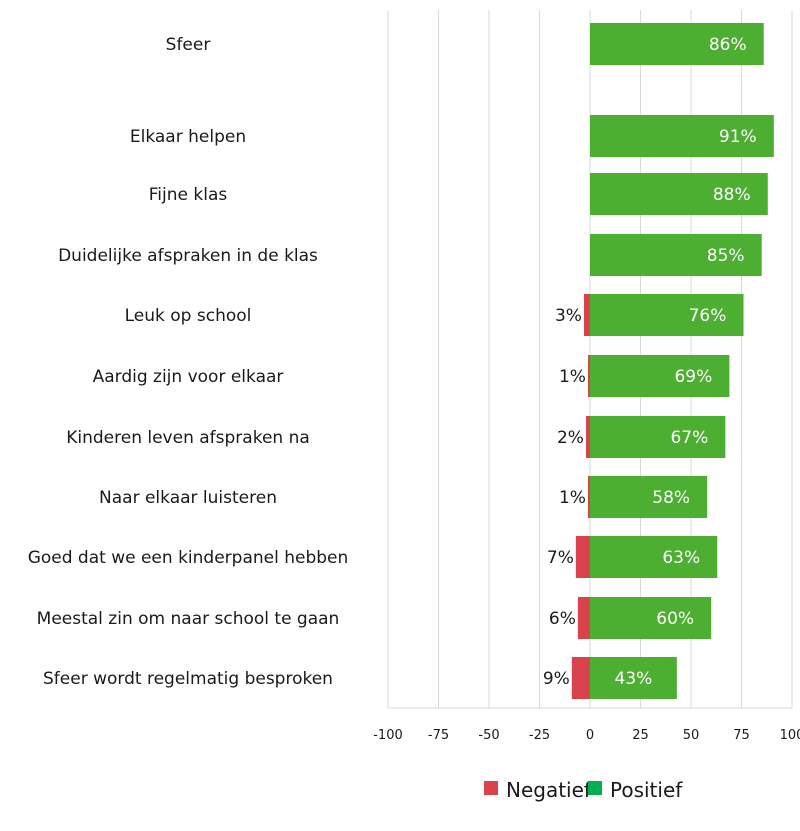  What do you see at coordinates (188, 377) in the screenshot?
I see `category-label: Aardig zijn voor elkaar` at bounding box center [188, 377].